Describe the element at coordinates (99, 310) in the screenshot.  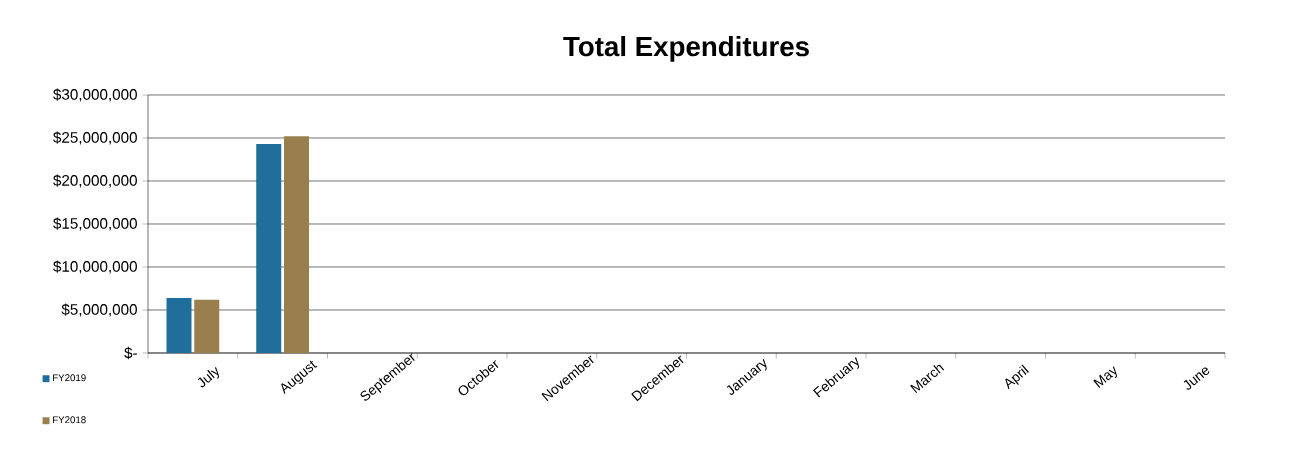
I see `y-tick-label: $5,000,000` at that location.